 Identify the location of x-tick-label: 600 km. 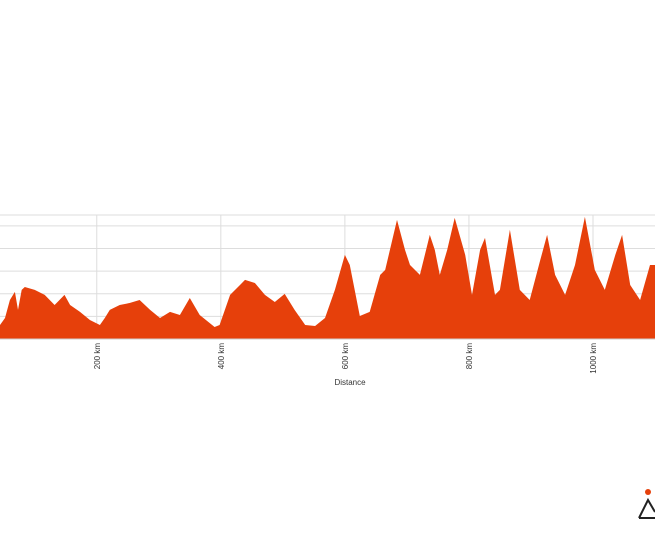
(345, 356).